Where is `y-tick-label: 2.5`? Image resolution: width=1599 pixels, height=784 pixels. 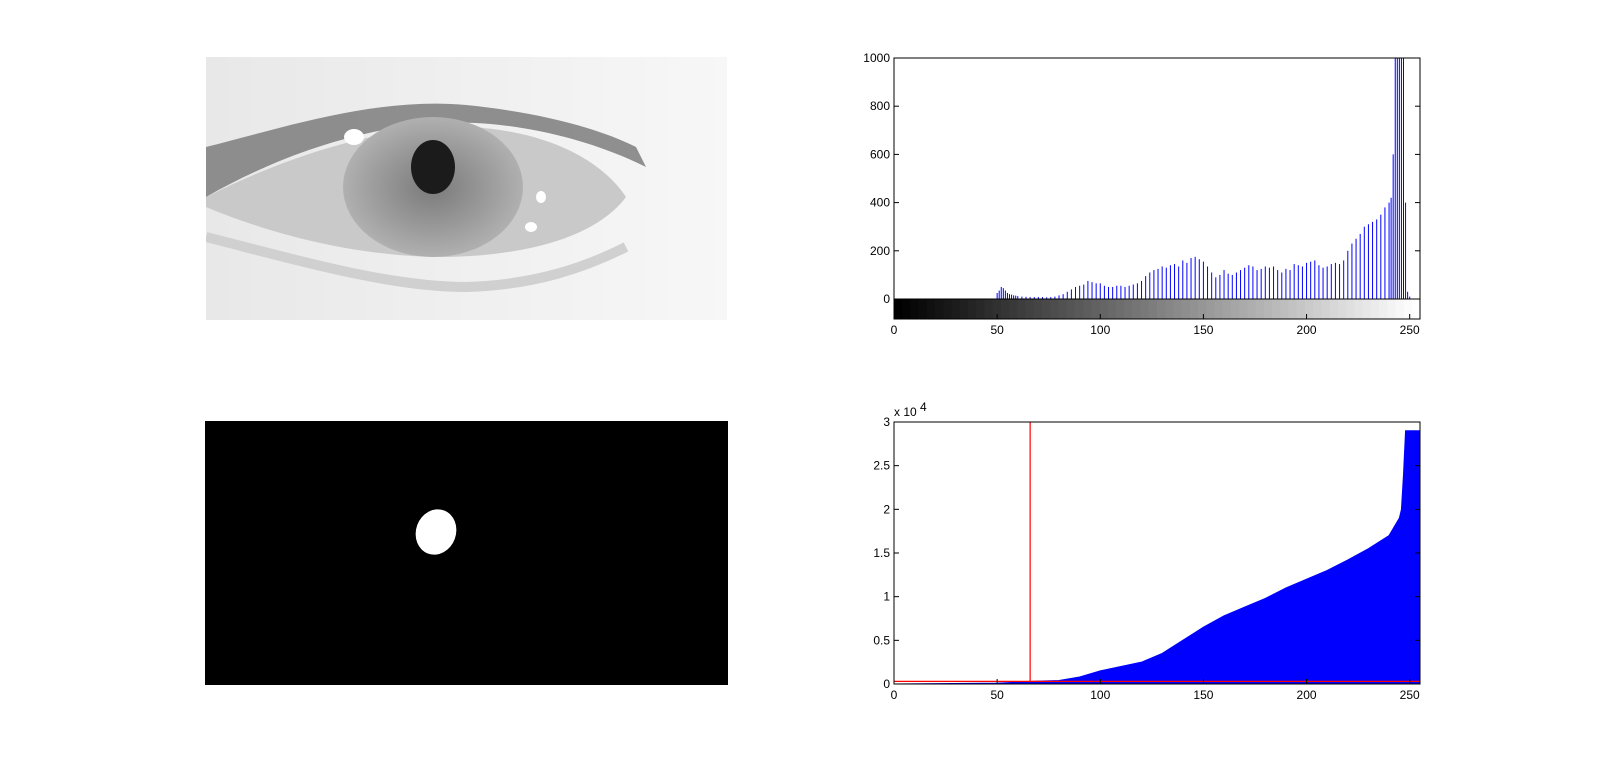 y-tick-label: 2.5 is located at coordinates (881, 466).